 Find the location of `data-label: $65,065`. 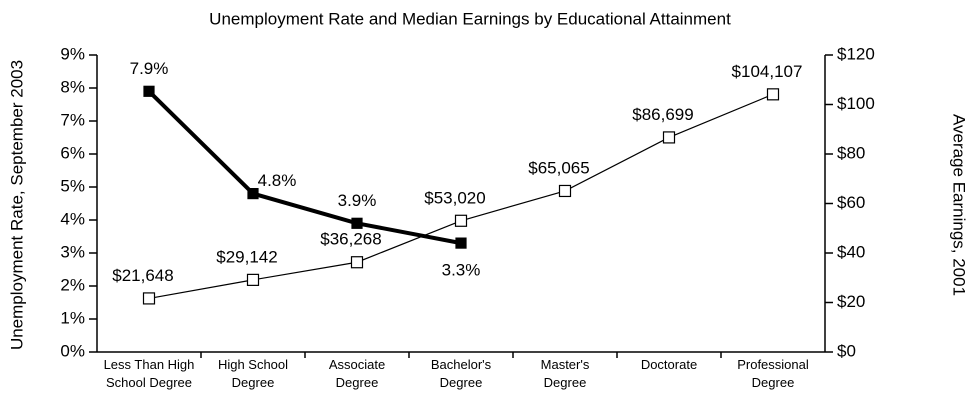

data-label: $65,065 is located at coordinates (558, 167).